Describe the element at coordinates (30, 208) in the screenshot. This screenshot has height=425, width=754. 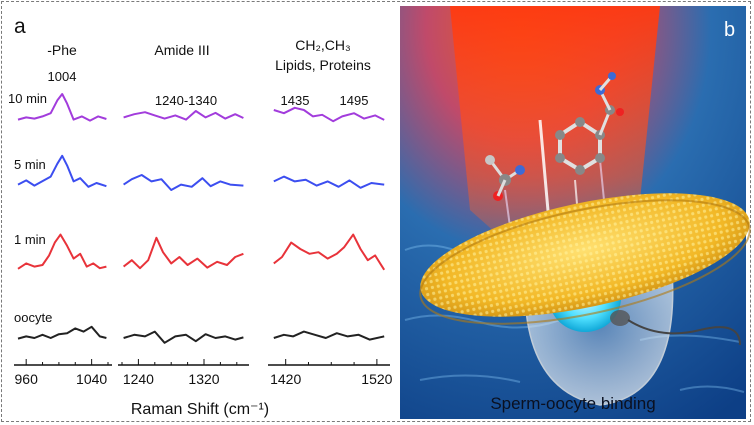
I see `series-labels: 10 min 5 min 1 min oocyte` at that location.